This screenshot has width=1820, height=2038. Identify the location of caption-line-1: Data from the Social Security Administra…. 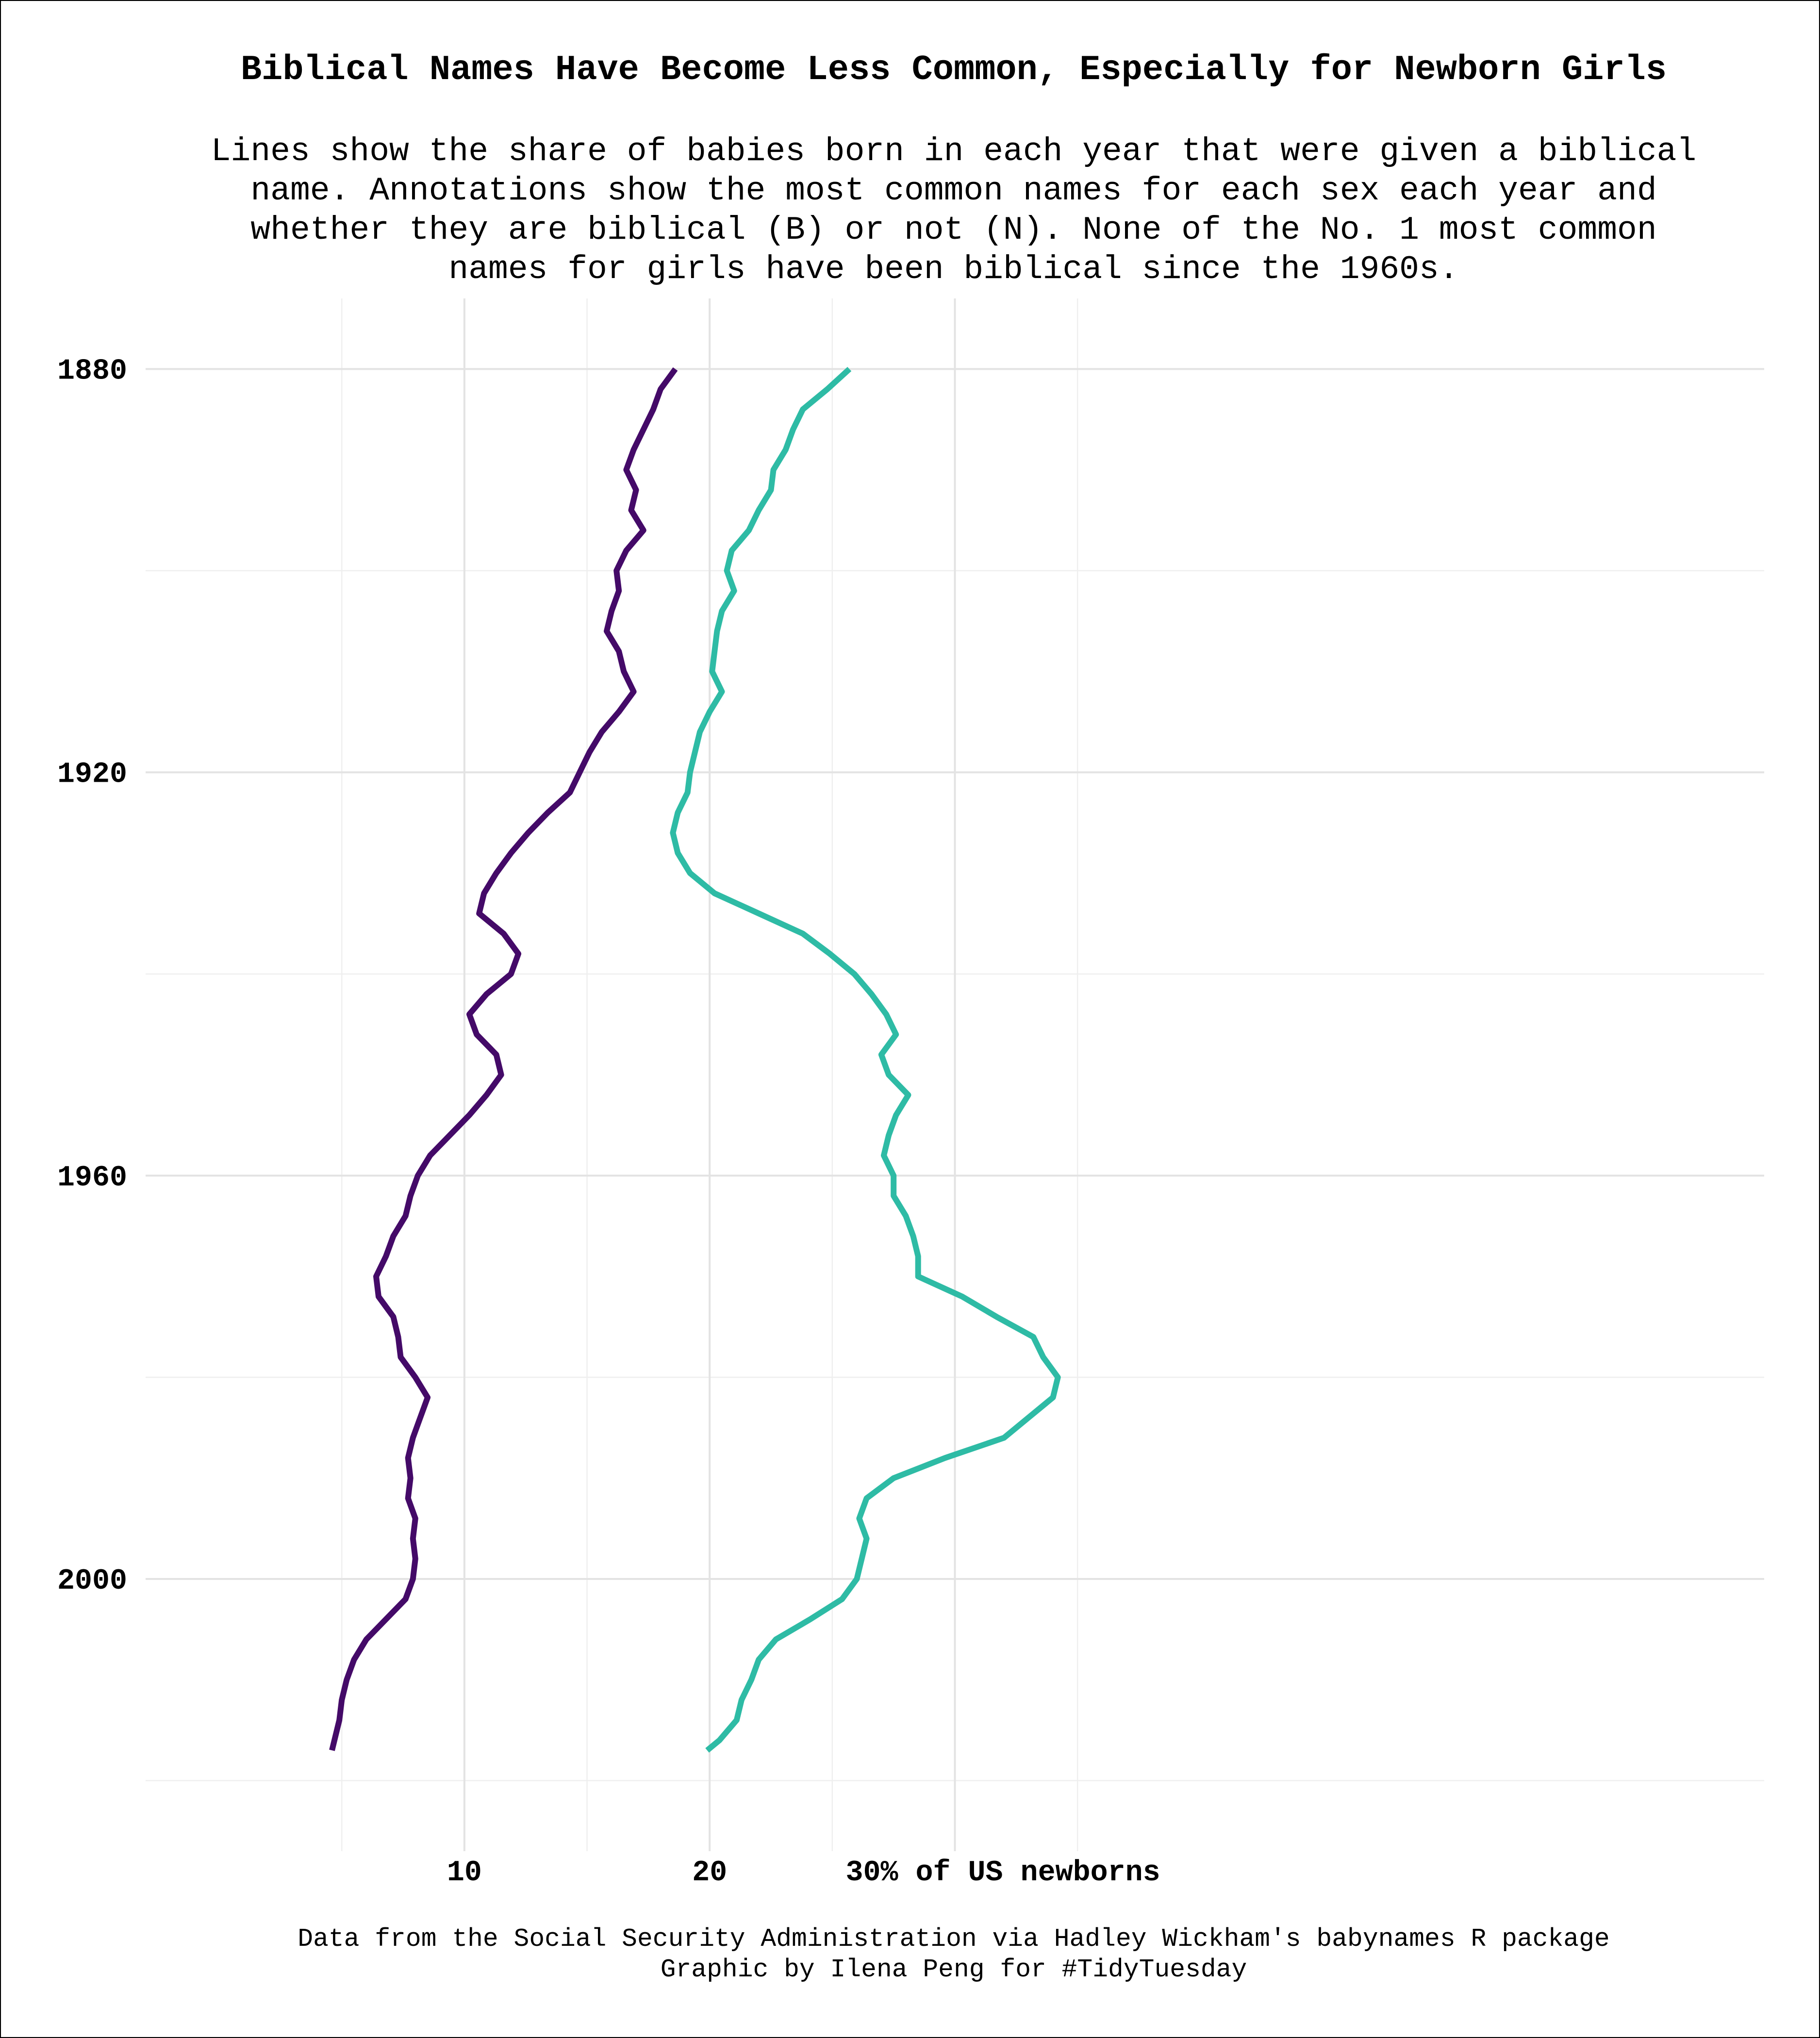
(953, 1939).